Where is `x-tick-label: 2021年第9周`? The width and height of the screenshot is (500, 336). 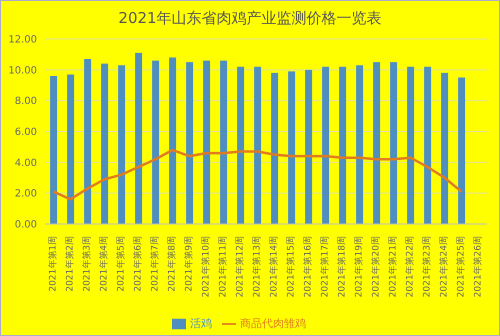 x-tick-label: 2021年第9周 is located at coordinates (189, 264).